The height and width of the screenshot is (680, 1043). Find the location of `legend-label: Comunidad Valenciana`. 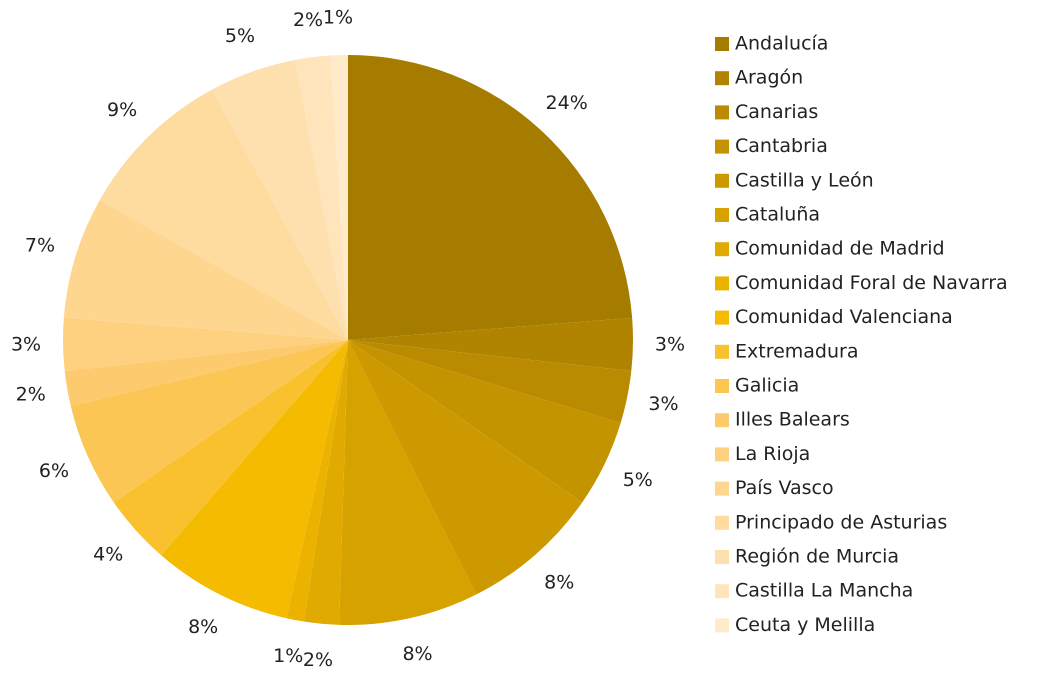

legend-label: Comunidad Valenciana is located at coordinates (844, 317).